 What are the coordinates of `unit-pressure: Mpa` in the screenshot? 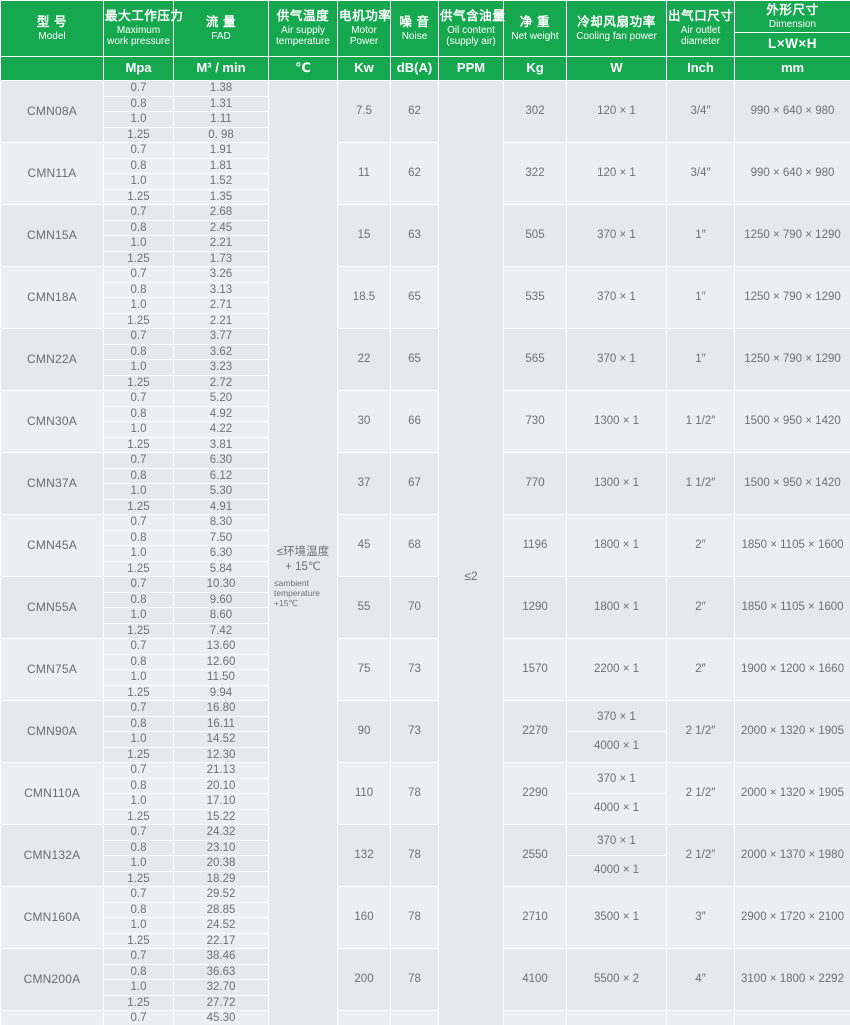 It's located at (138, 68).